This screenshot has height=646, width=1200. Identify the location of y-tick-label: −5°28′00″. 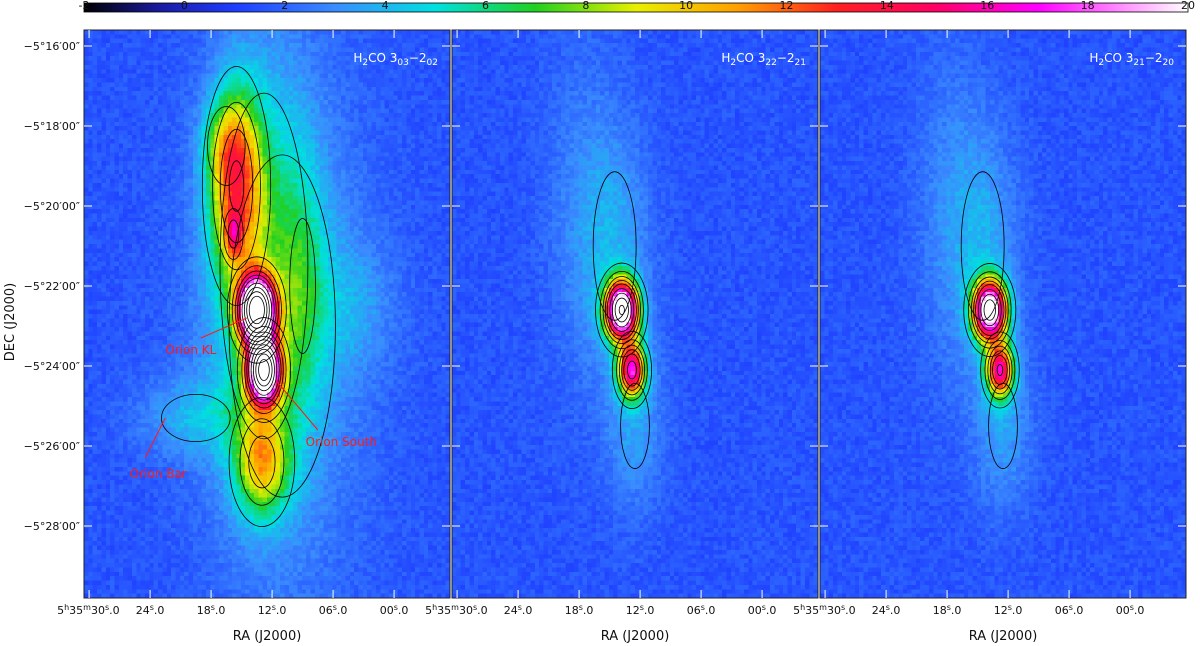
(52, 526).